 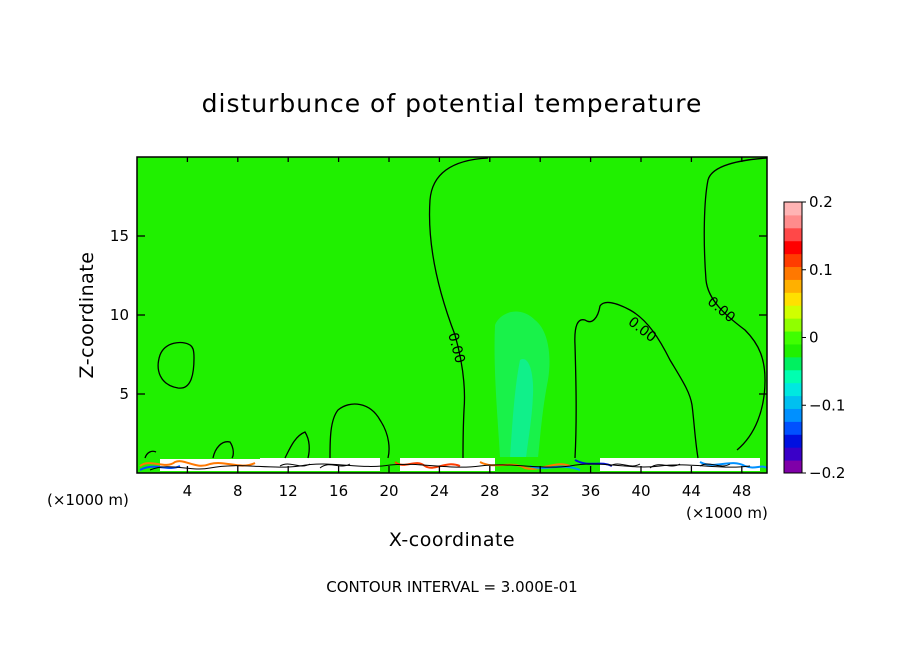 I want to click on contour-interval-note: CONTOUR INTERVAL = 3.000E-01, so click(x=451, y=587).